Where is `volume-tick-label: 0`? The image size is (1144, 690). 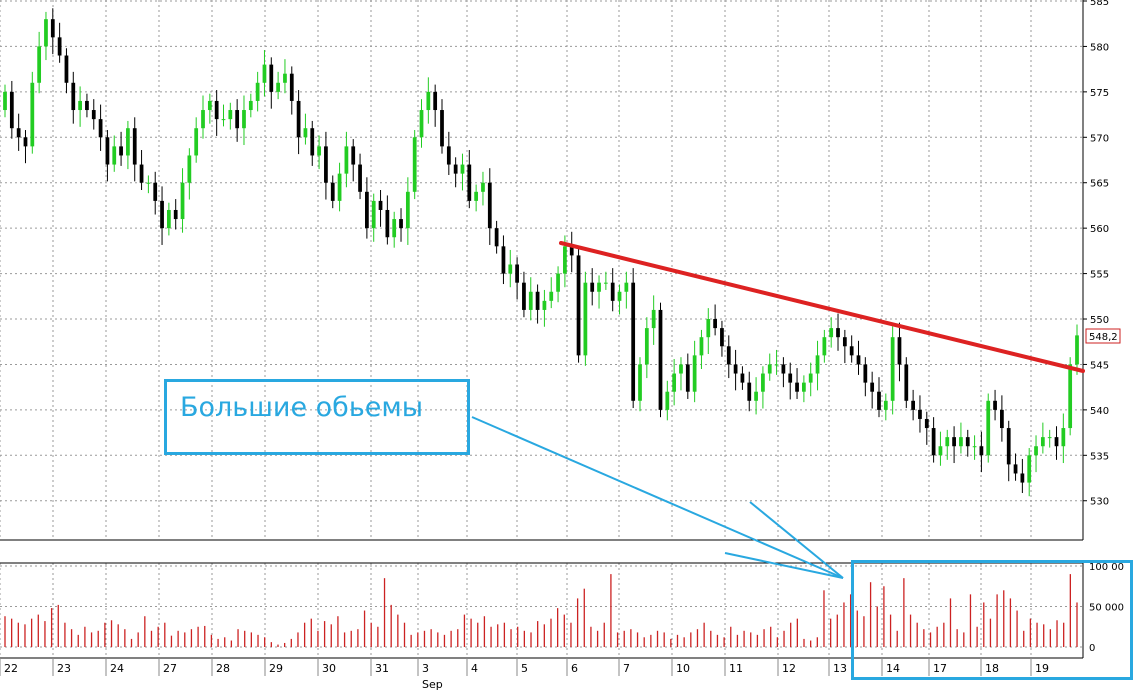
volume-tick-label: 0 is located at coordinates (1092, 648).